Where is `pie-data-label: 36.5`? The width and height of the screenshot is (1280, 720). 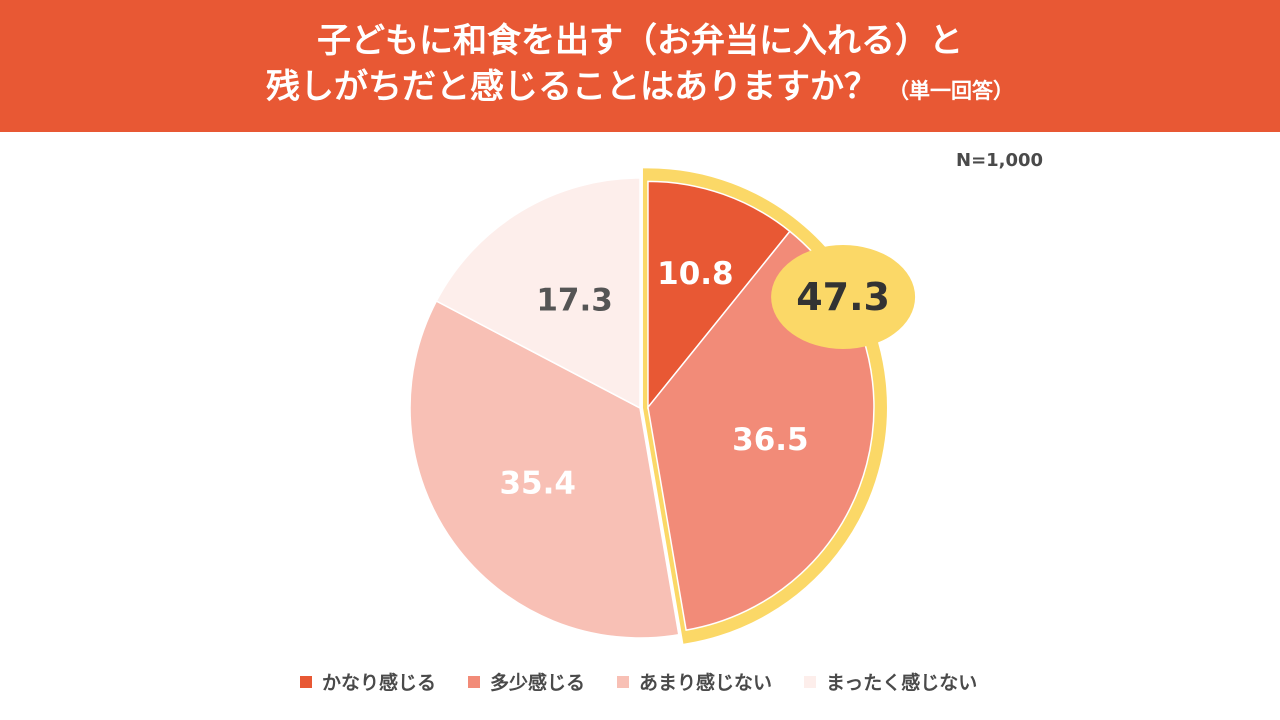 pie-data-label: 36.5 is located at coordinates (770, 440).